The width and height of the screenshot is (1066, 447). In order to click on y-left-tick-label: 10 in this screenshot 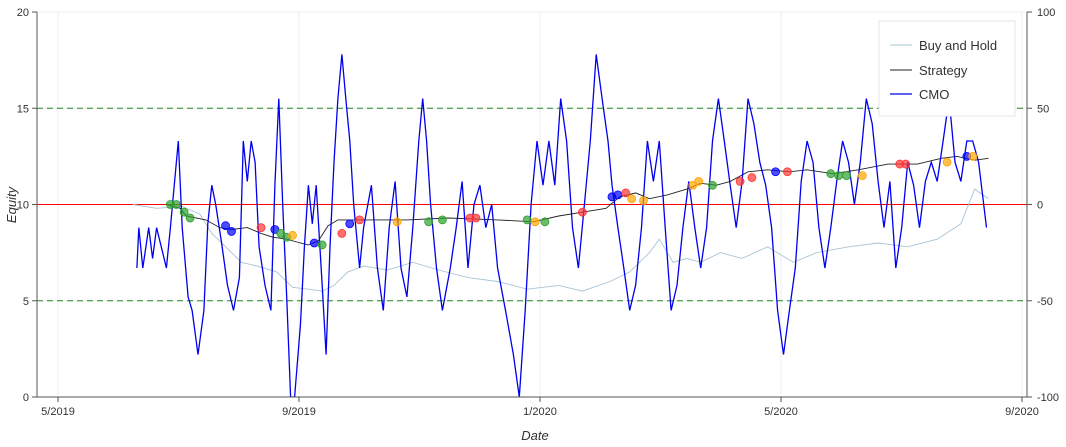, I will do `click(23, 206)`.